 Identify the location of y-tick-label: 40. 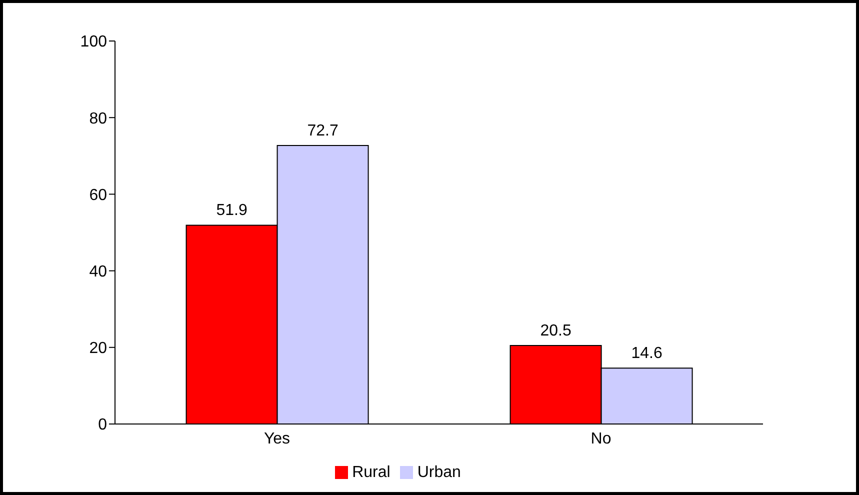
(98, 271).